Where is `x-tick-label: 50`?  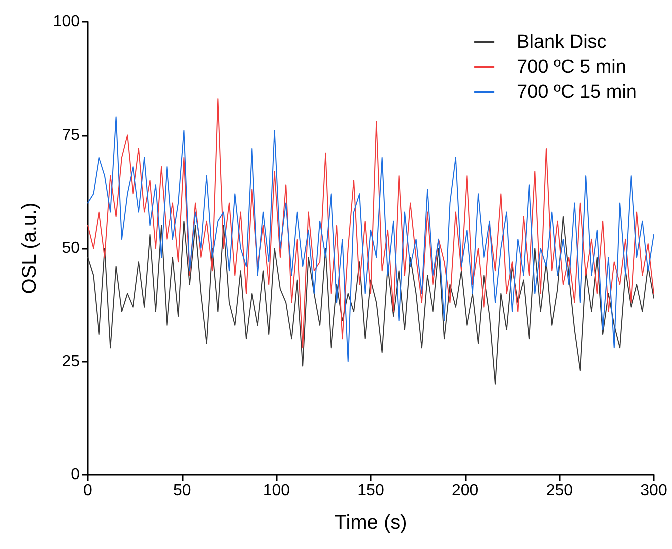 x-tick-label: 50 is located at coordinates (182, 491).